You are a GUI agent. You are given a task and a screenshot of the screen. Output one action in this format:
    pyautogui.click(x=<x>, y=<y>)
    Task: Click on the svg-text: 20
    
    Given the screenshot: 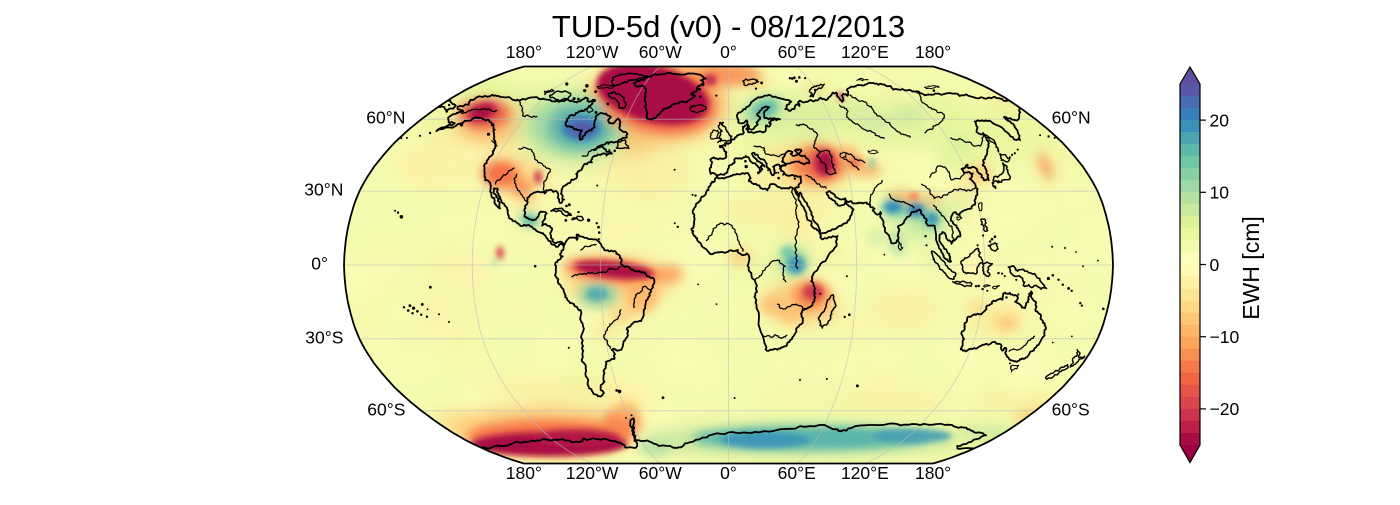 What is the action you would take?
    pyautogui.click(x=1220, y=120)
    